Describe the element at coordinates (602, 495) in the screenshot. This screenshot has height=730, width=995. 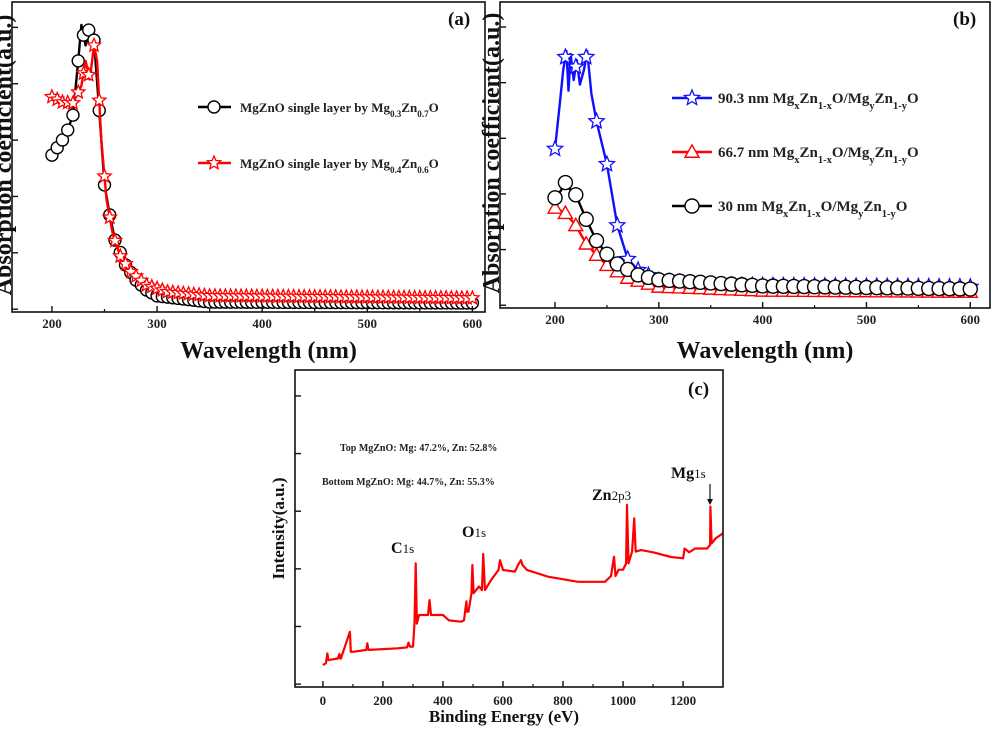
I see `peak-element: Zn` at that location.